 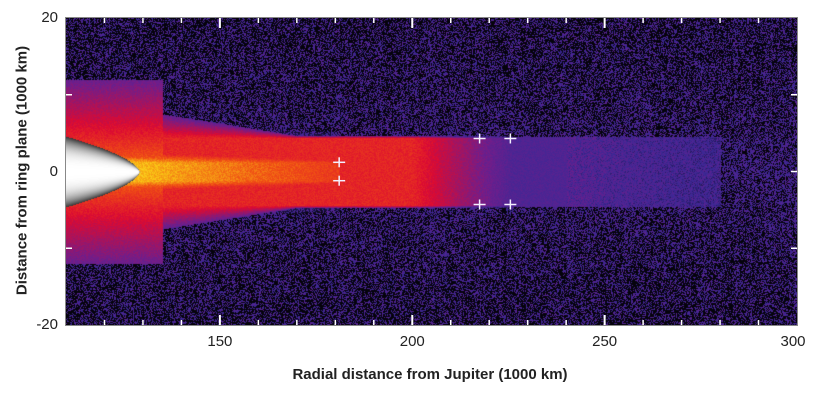 What do you see at coordinates (220, 341) in the screenshot?
I see `x-tick-label: 150` at bounding box center [220, 341].